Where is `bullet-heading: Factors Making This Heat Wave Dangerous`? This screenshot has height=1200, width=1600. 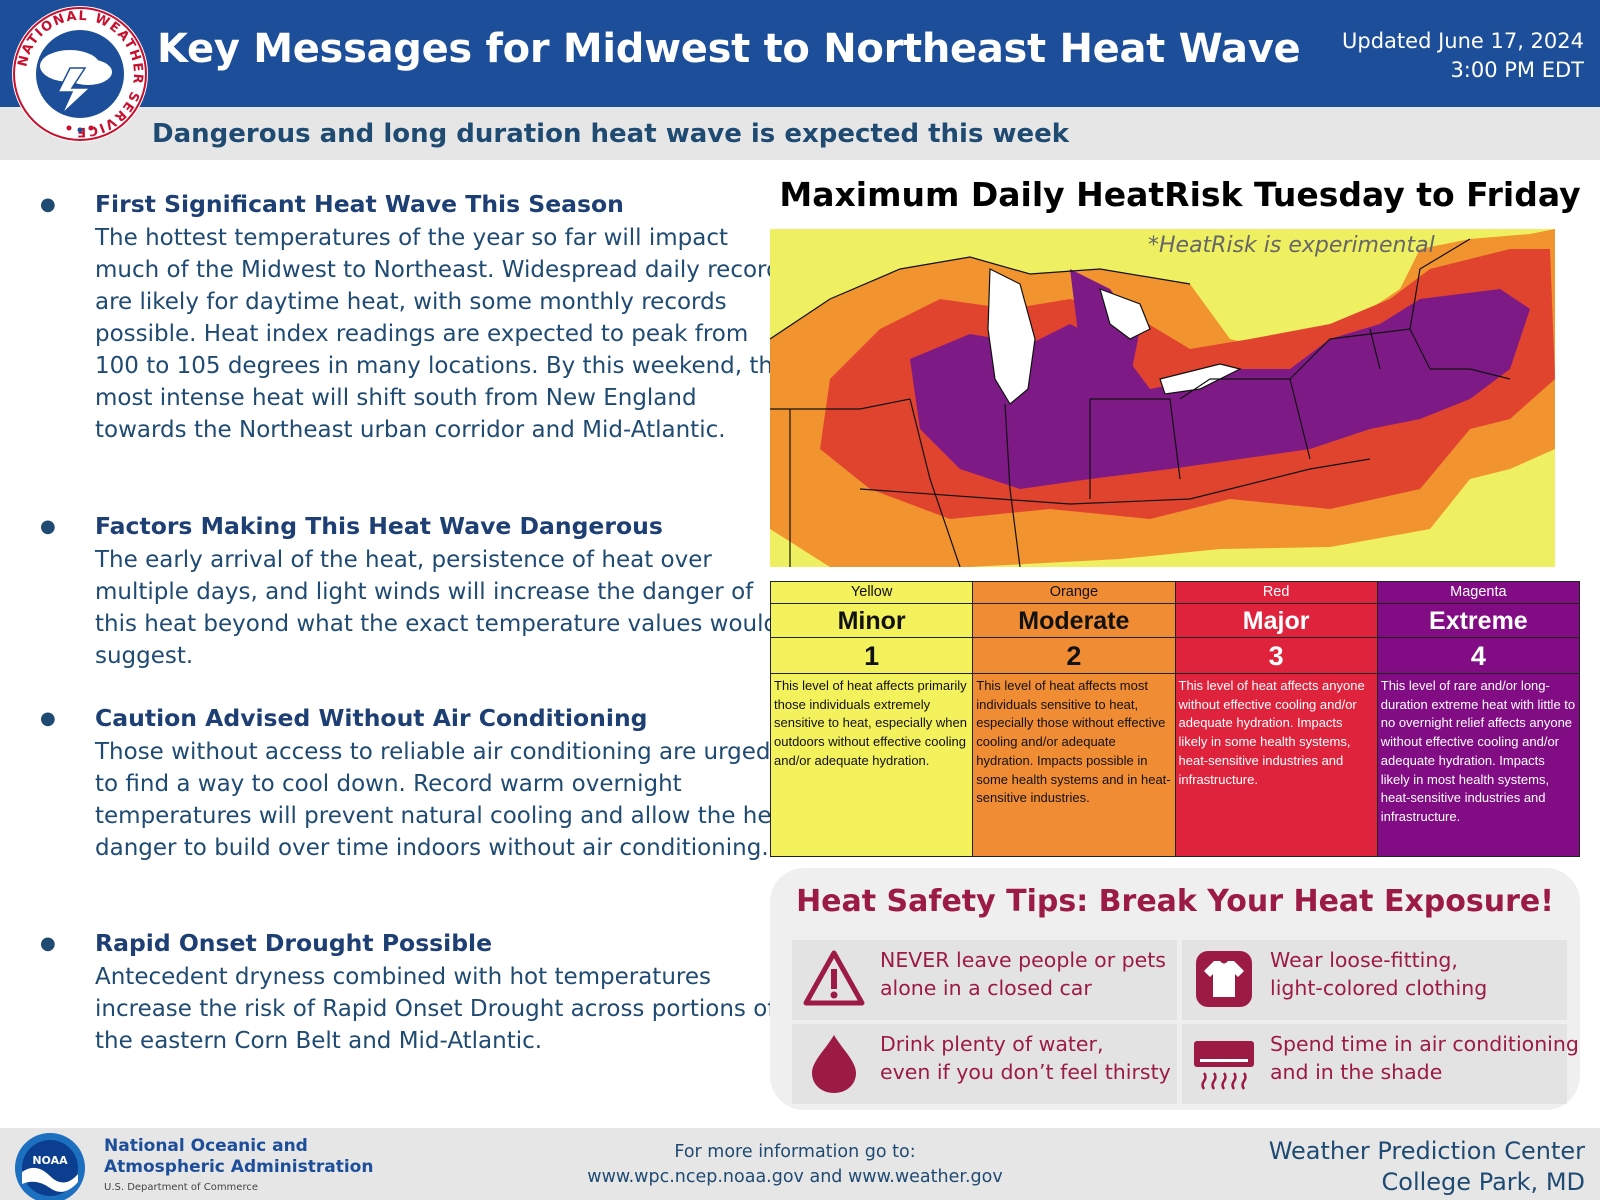 bullet-heading: Factors Making This Heat Wave Dangerous is located at coordinates (379, 526).